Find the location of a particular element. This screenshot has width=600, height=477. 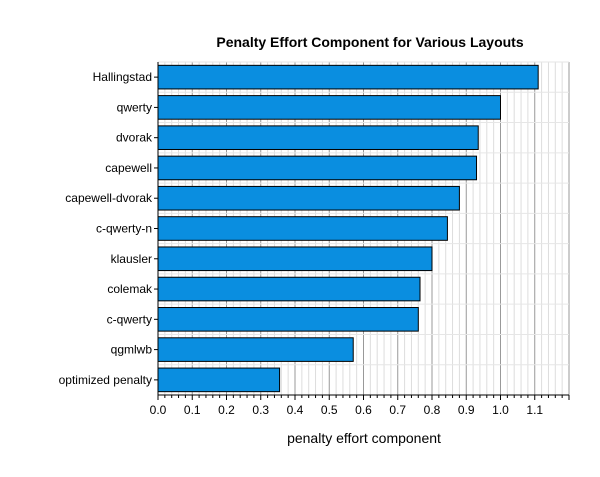

category-label: capewell-dvorak is located at coordinates (109, 198).